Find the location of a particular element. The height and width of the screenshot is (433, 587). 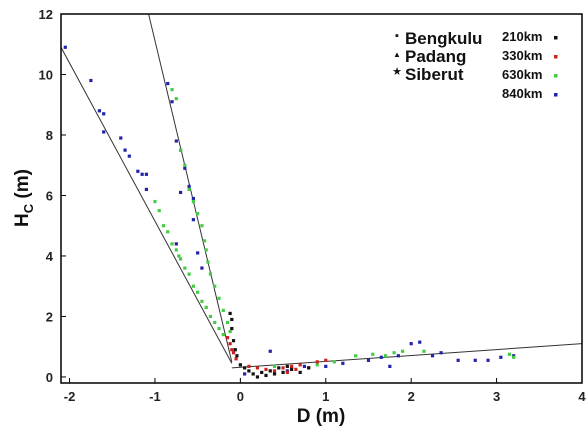

legend-marker-padang: ▲ is located at coordinates (397, 54).